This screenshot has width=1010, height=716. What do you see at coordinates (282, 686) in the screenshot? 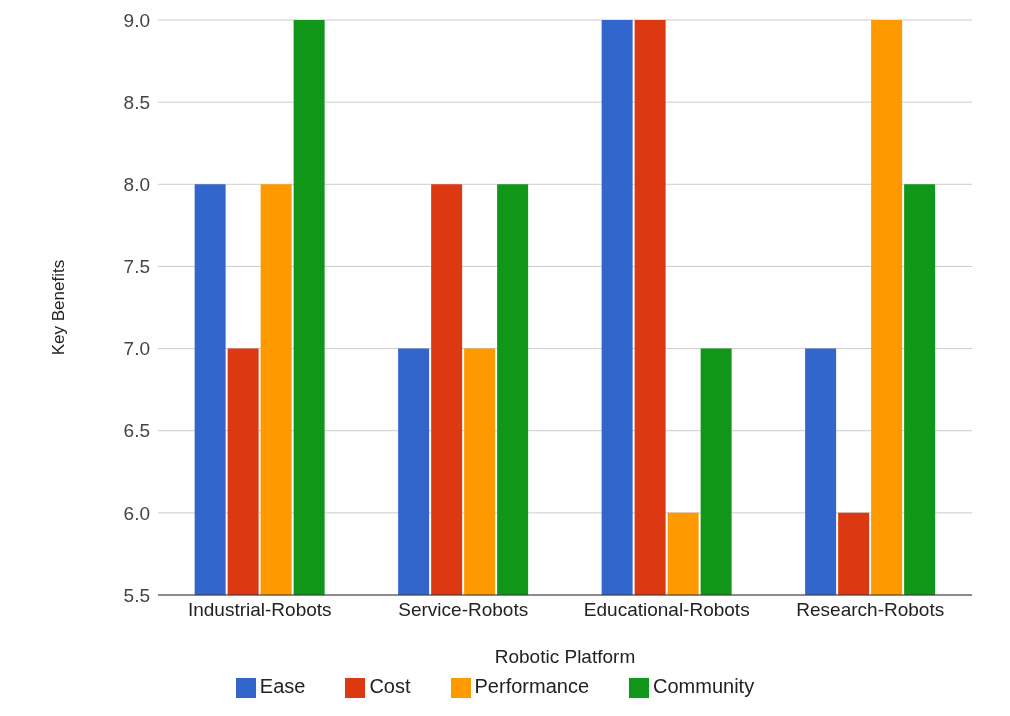
I see `legend-label: Ease` at bounding box center [282, 686].